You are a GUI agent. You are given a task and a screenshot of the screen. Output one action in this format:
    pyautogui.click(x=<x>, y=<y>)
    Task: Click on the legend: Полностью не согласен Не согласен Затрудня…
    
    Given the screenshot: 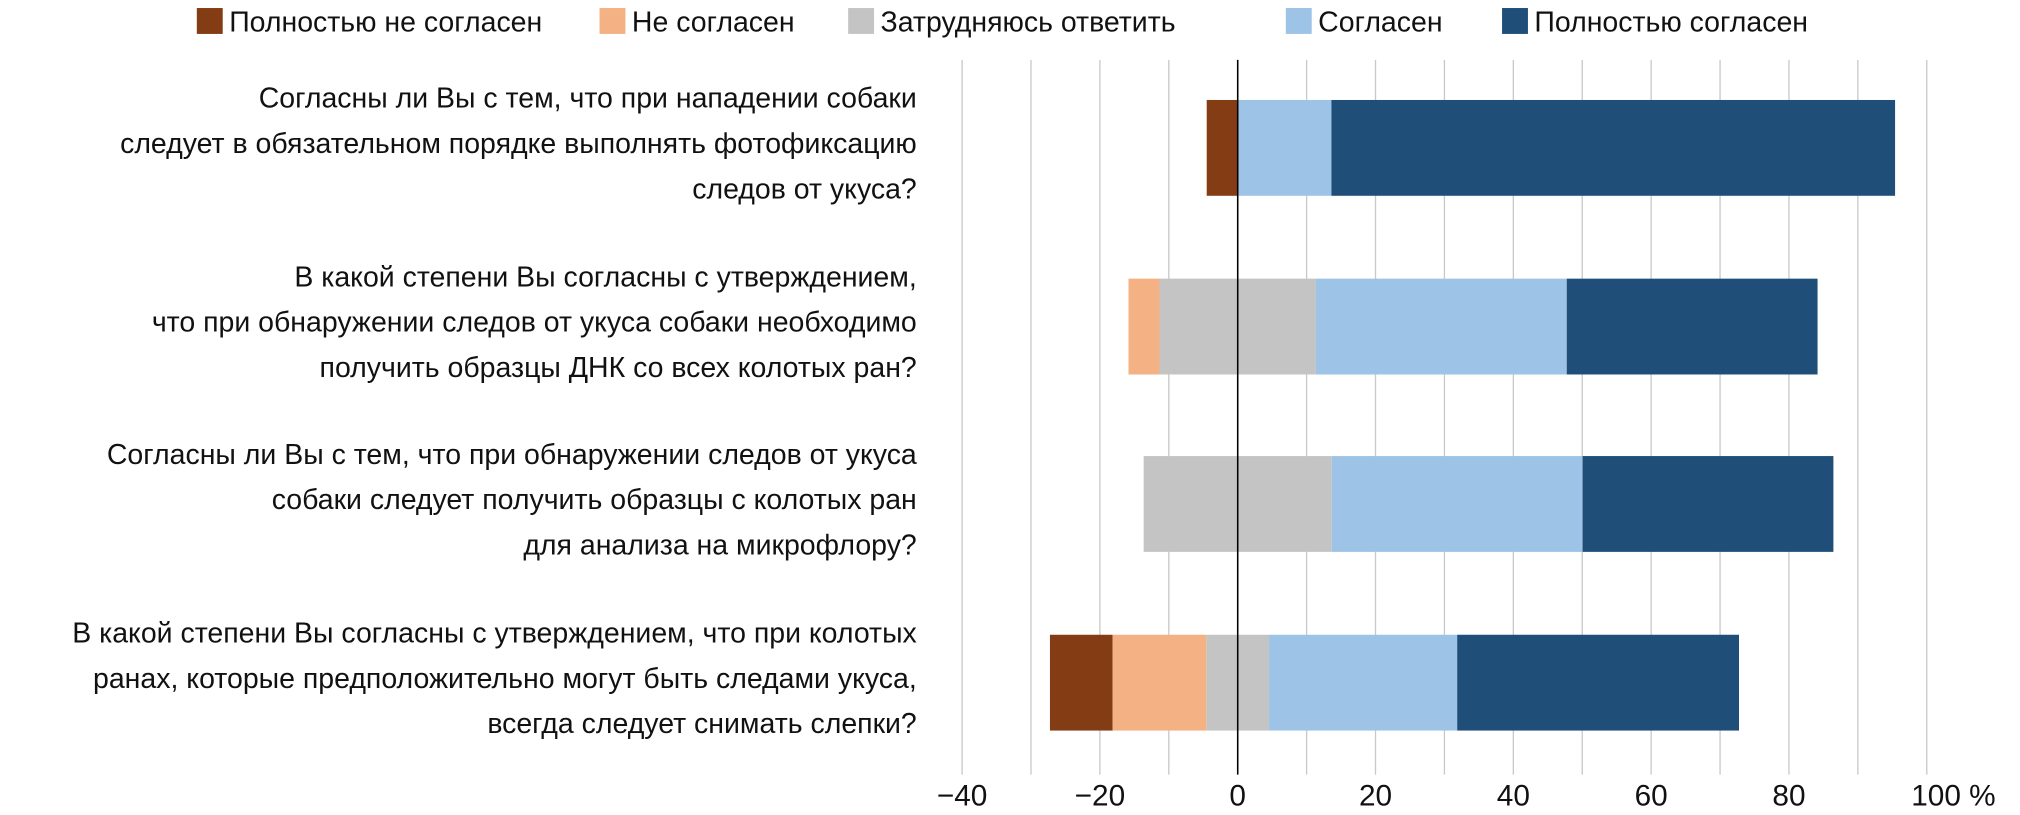 What is the action you would take?
    pyautogui.click(x=1002, y=22)
    